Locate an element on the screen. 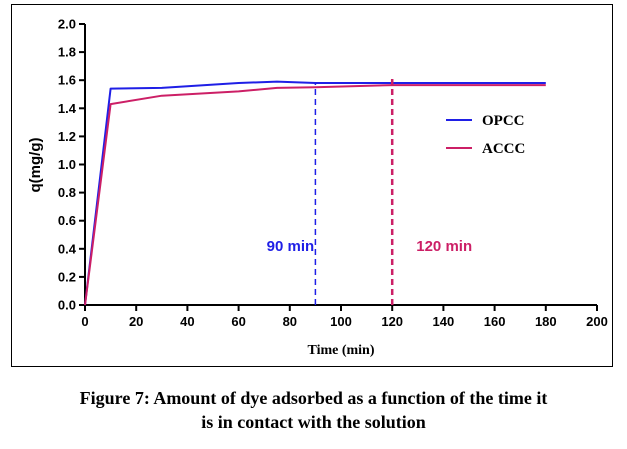  y-tick-label: 1.2 is located at coordinates (67, 136).